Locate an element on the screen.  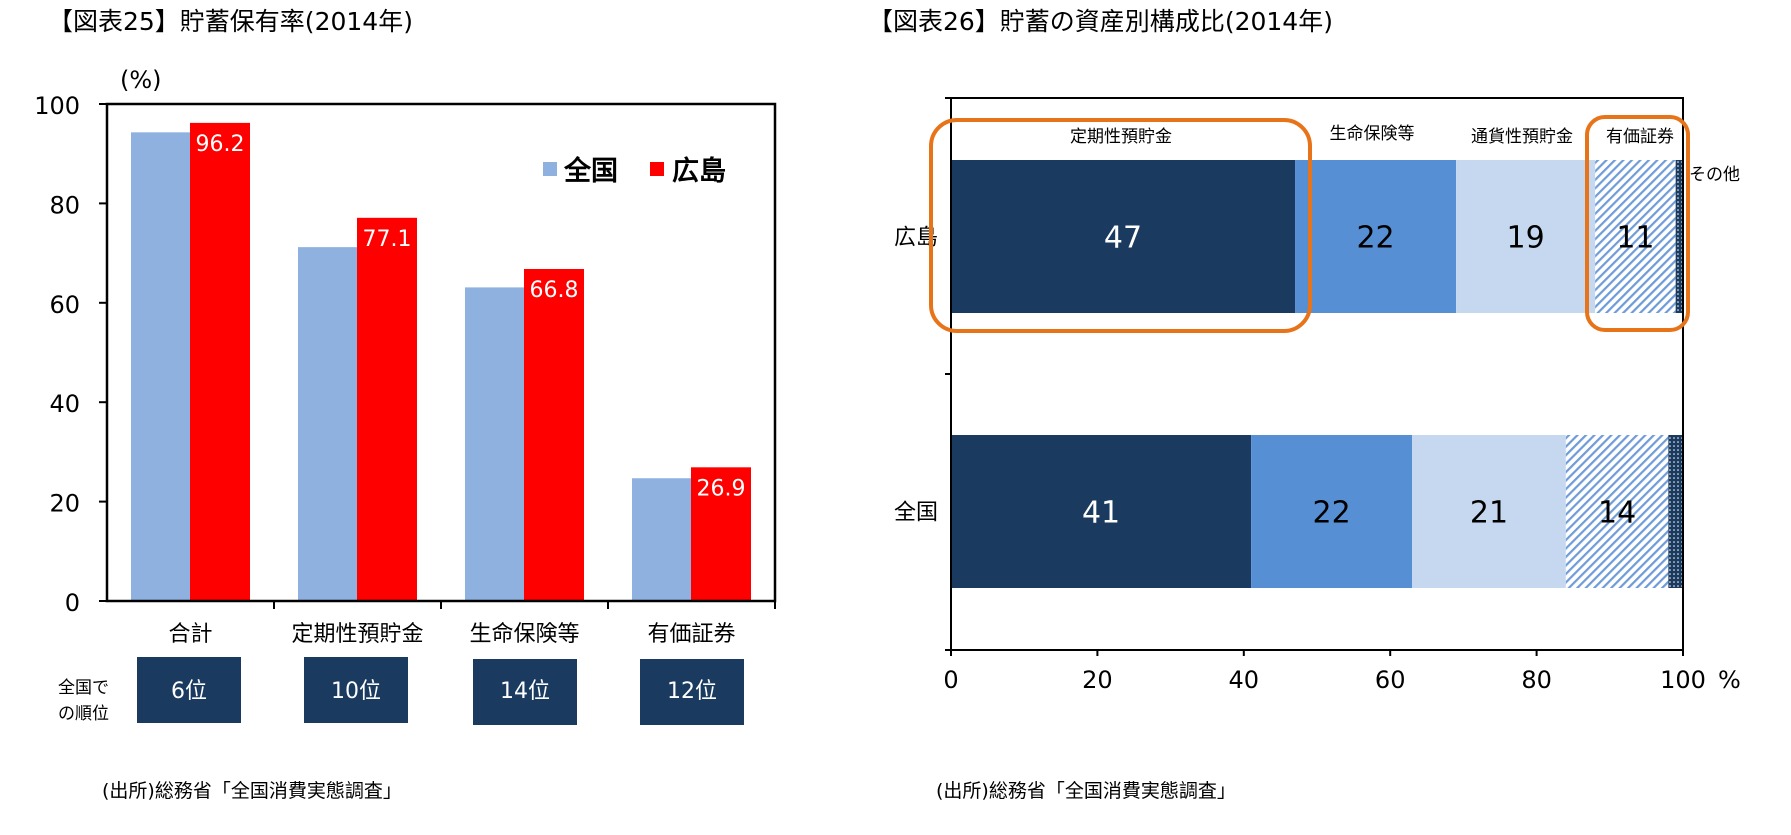
chart25-title: 【図表25】貯蓄保有率(2014年) is located at coordinates (230, 21).